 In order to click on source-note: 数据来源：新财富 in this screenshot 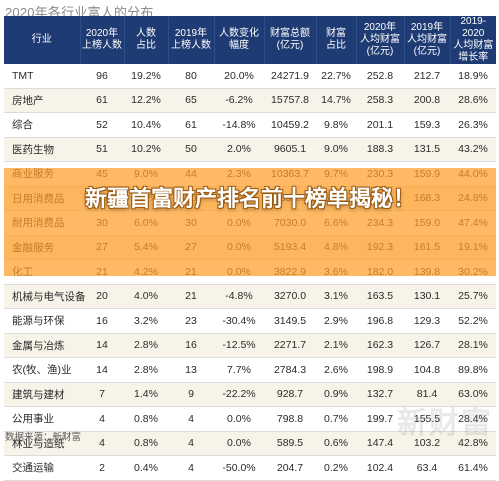, I will do `click(43, 437)`.